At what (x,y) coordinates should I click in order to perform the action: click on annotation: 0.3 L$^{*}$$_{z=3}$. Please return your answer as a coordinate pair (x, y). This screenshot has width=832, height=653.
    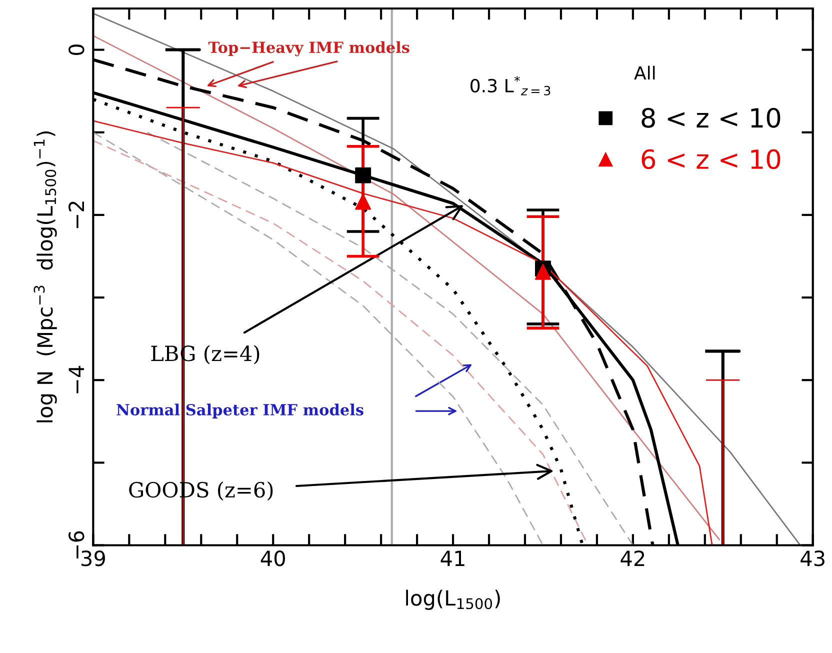
    Looking at the image, I should click on (510, 86).